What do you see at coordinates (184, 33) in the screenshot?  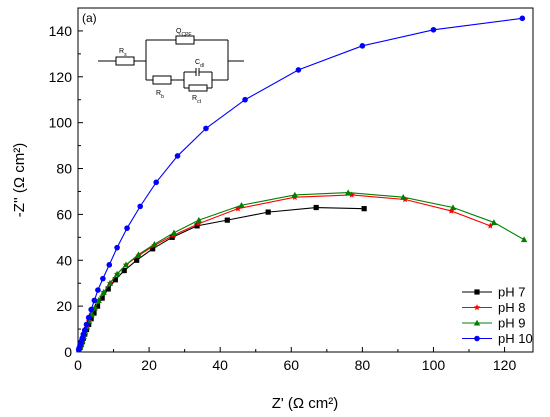 I see `label-qcpe: QCPE` at bounding box center [184, 33].